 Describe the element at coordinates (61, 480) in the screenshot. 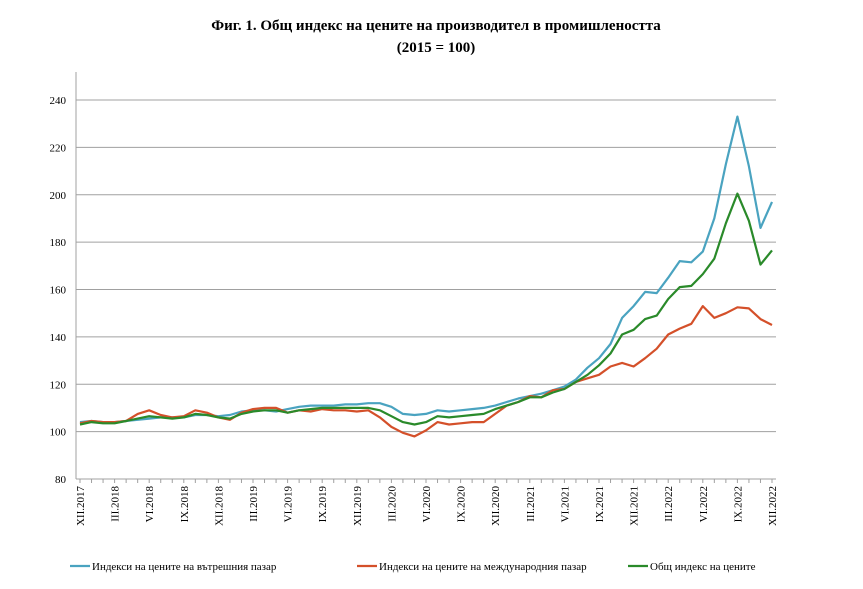

I see `y-tick-label: 80` at that location.